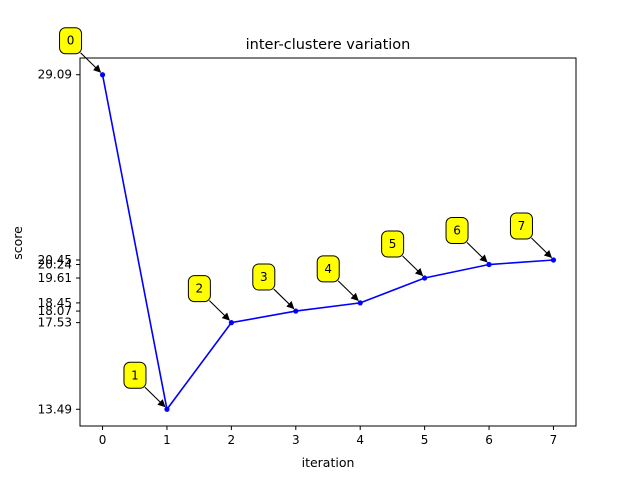 The width and height of the screenshot is (640, 480). I want to click on annotation-5: 5, so click(402, 253).